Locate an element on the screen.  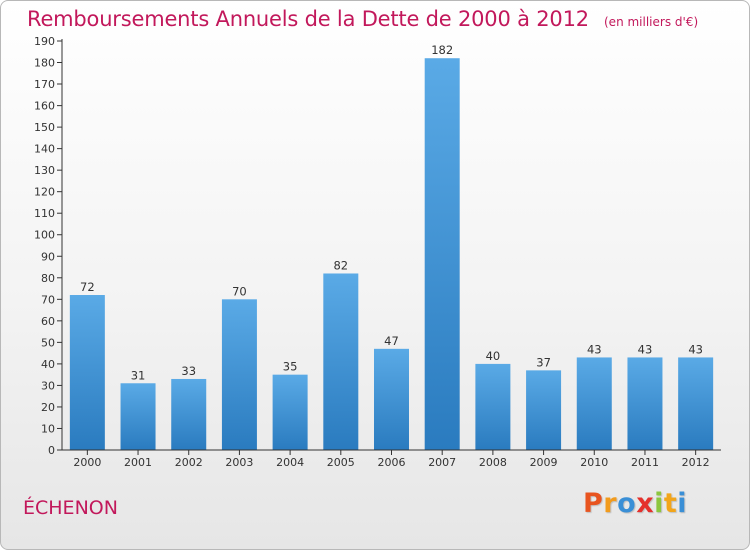
logo-letter: x is located at coordinates (645, 503).